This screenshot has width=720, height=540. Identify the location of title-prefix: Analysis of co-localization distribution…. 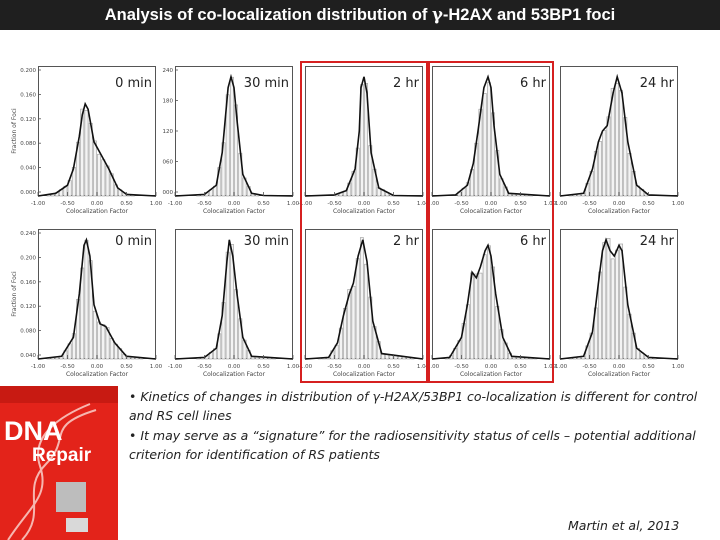
(268, 15).